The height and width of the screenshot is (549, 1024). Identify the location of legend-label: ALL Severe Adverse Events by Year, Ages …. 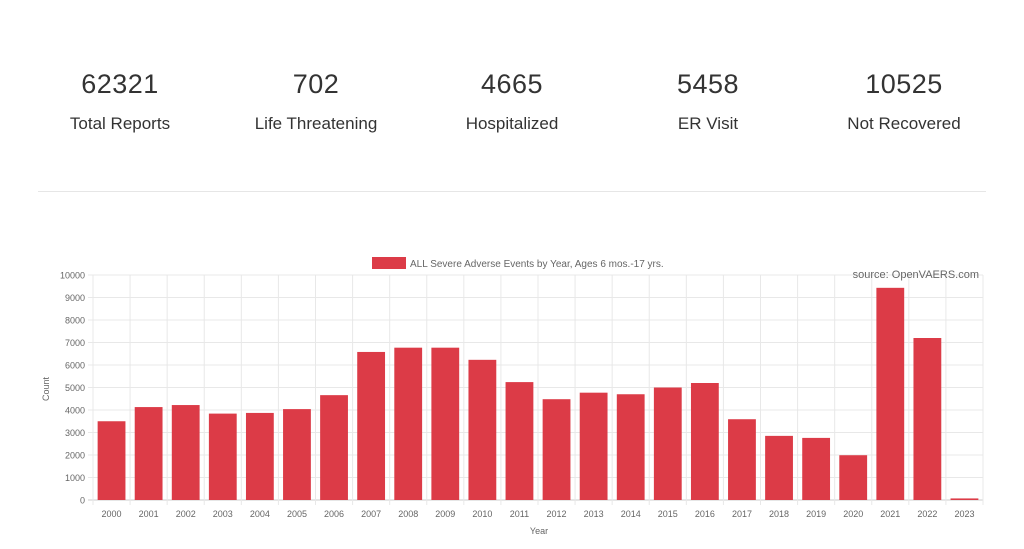
(537, 264).